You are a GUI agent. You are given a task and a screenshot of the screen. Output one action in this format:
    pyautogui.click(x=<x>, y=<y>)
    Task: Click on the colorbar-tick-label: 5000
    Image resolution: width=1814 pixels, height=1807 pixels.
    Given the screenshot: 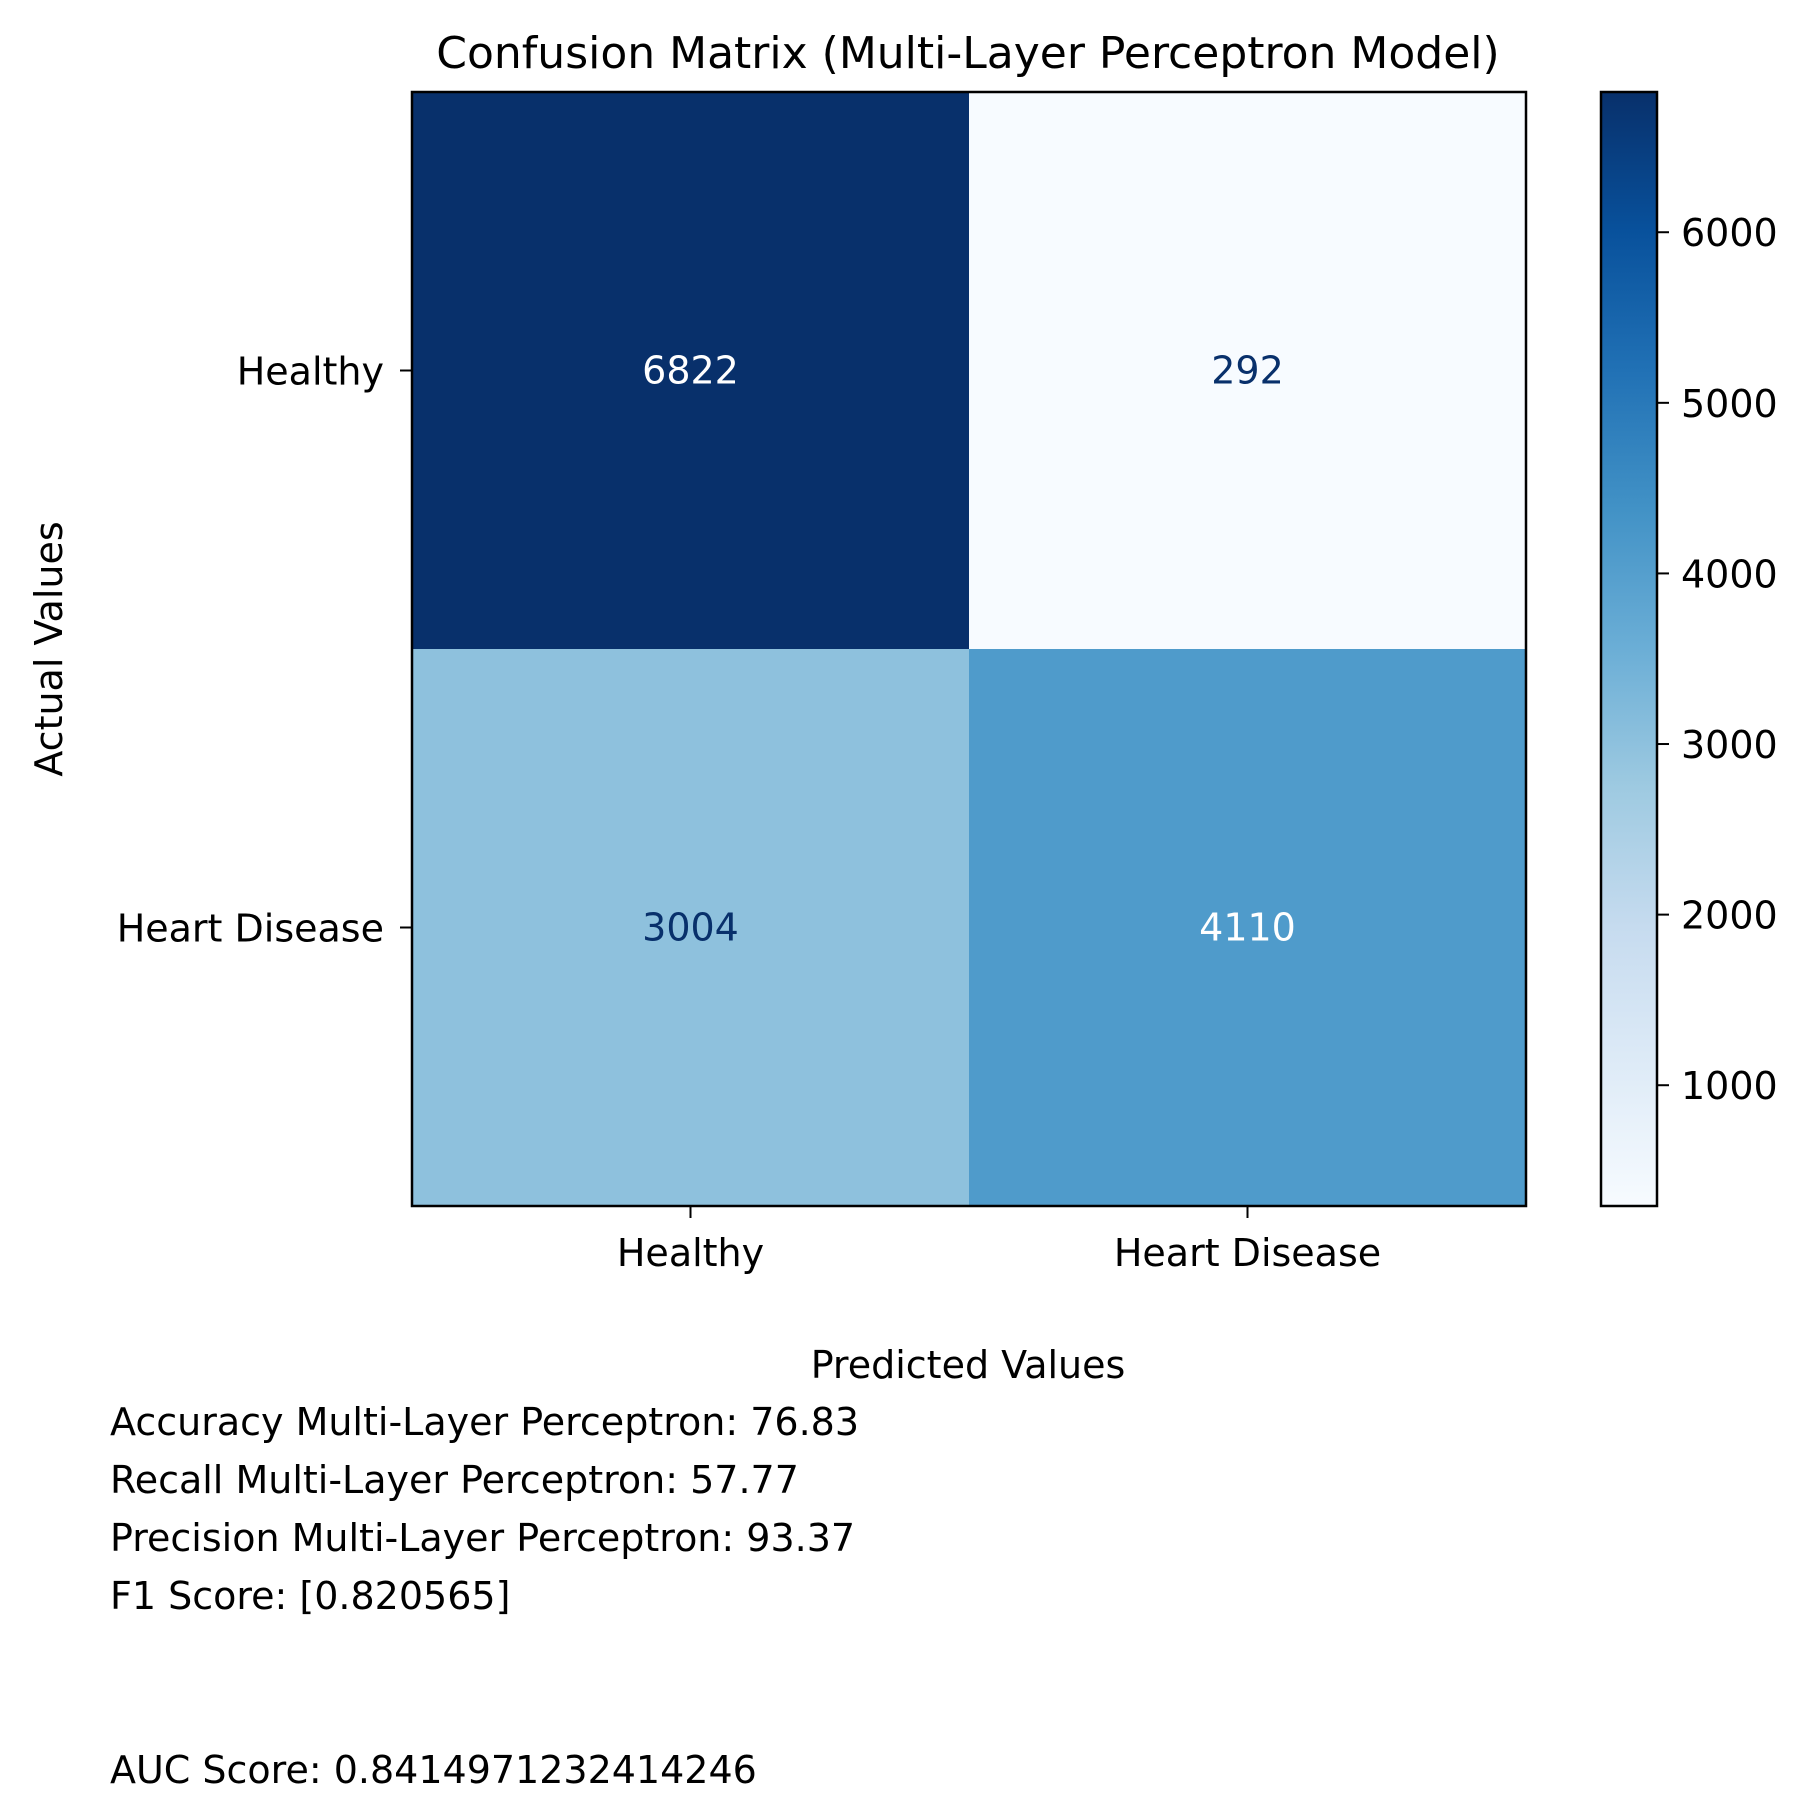 What is the action you would take?
    pyautogui.click(x=1729, y=404)
    